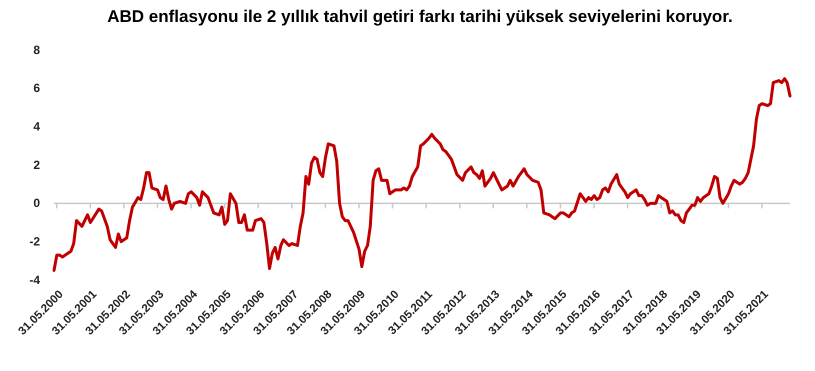 This screenshot has height=371, width=815. I want to click on y-tick-label: 2, so click(36, 165).